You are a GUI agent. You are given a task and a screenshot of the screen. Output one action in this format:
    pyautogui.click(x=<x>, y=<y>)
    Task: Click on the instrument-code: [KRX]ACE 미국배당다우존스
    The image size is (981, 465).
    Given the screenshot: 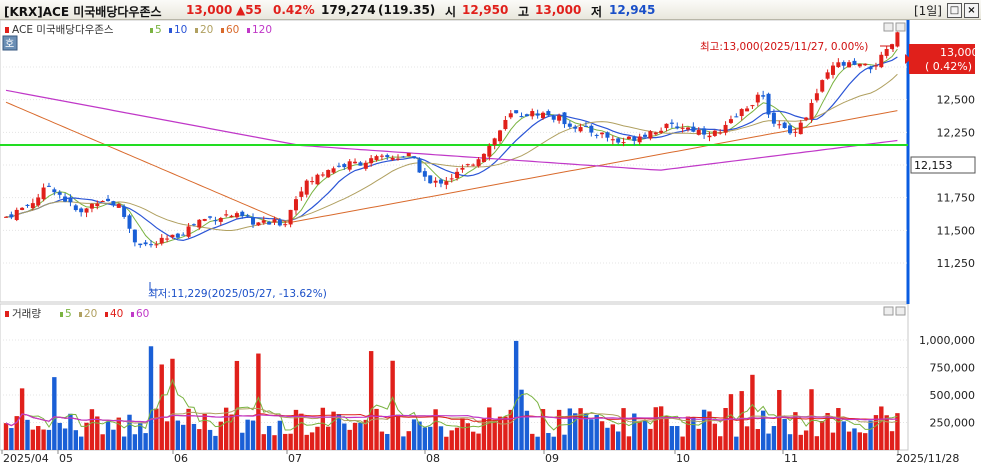 What is the action you would take?
    pyautogui.click(x=83, y=12)
    